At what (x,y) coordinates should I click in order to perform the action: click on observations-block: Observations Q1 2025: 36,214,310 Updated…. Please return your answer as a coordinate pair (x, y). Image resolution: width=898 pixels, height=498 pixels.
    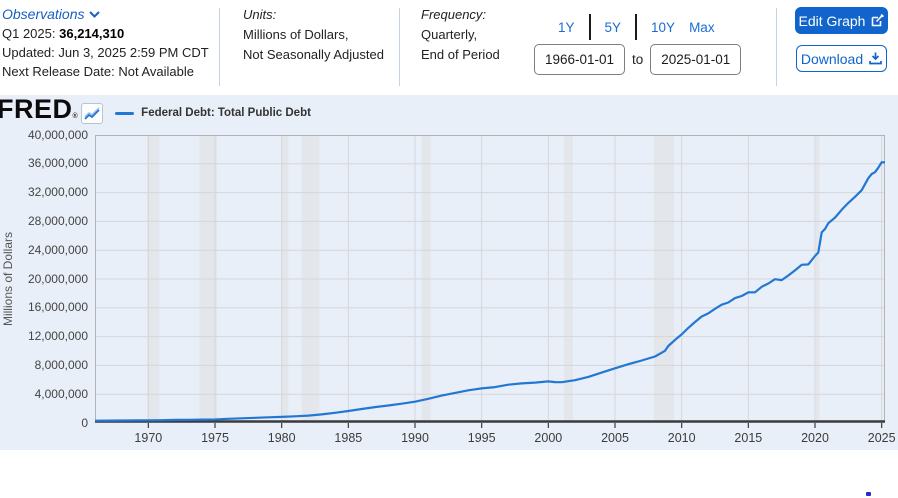
    Looking at the image, I should click on (105, 43).